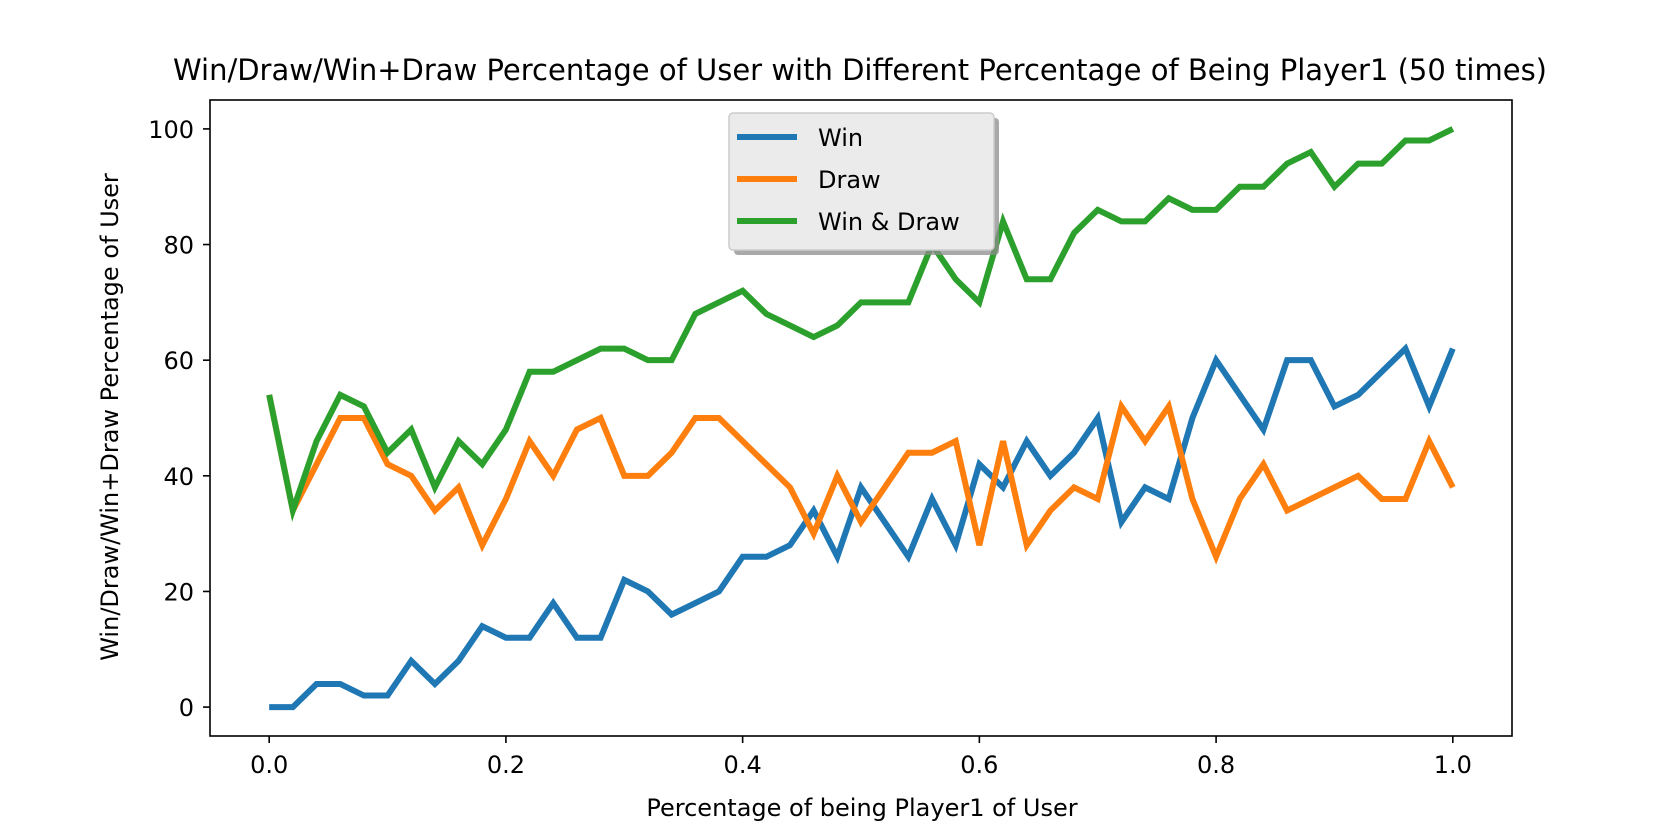  I want to click on y-axis-label: Win/Draw/Win+Draw Percentage of User, so click(110, 417).